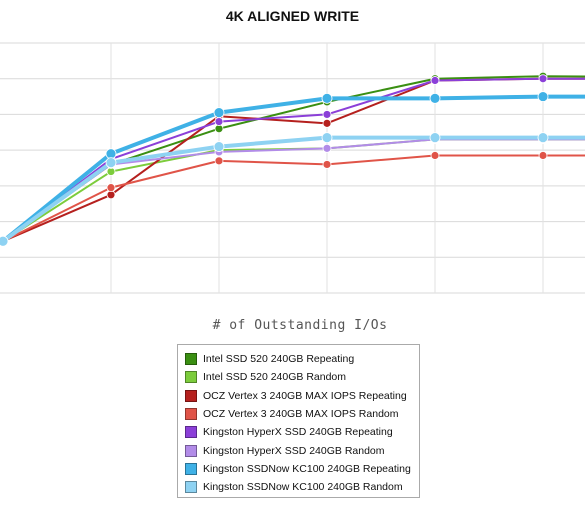  What do you see at coordinates (294, 450) in the screenshot?
I see `legend-label: Kingston HyperX SSD 240GB Random` at bounding box center [294, 450].